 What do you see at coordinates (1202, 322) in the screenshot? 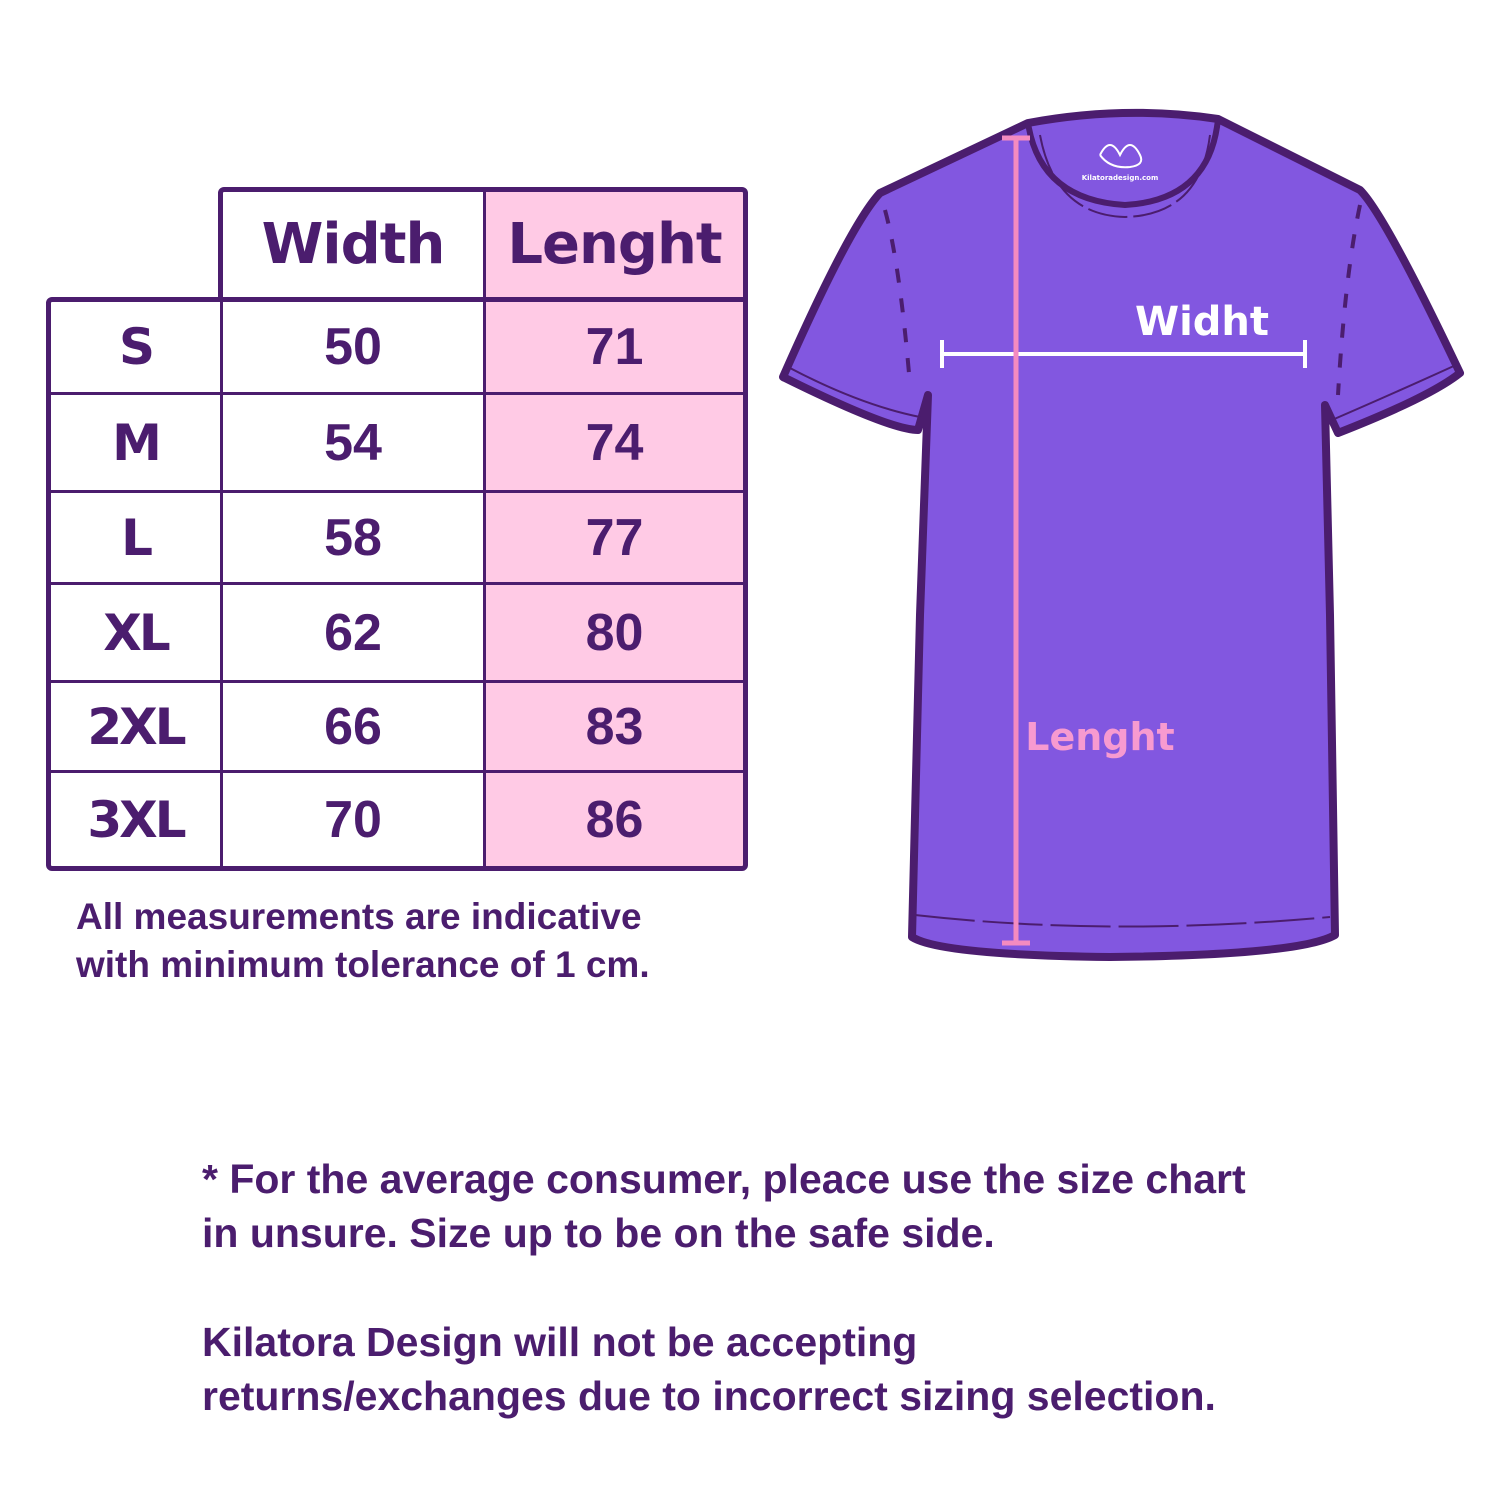
I see `width-label: Widht` at bounding box center [1202, 322].